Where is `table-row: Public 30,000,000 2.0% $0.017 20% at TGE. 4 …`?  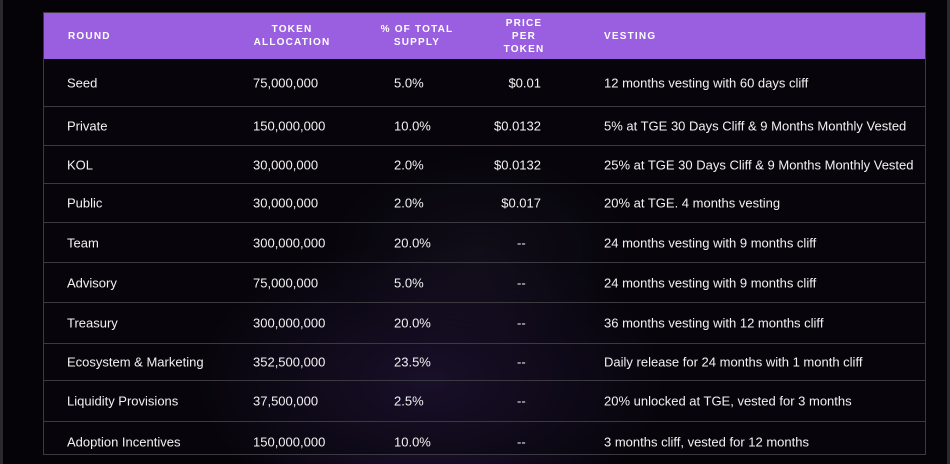
table-row: Public 30,000,000 2.0% $0.017 20% at TGE. 4 … is located at coordinates (484, 202).